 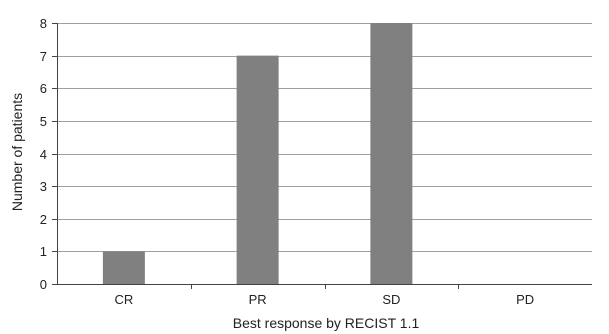 What do you see at coordinates (326, 323) in the screenshot?
I see `x-axis-title: Best response by RECIST 1.1` at bounding box center [326, 323].